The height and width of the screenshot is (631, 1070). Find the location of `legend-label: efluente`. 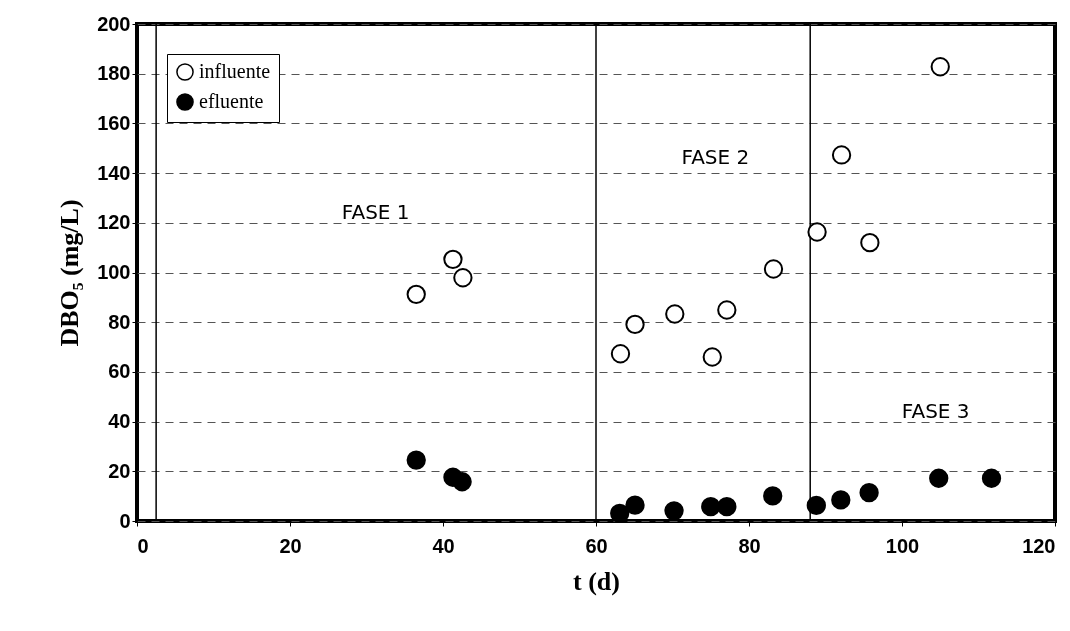

legend-label: efluente is located at coordinates (231, 101).